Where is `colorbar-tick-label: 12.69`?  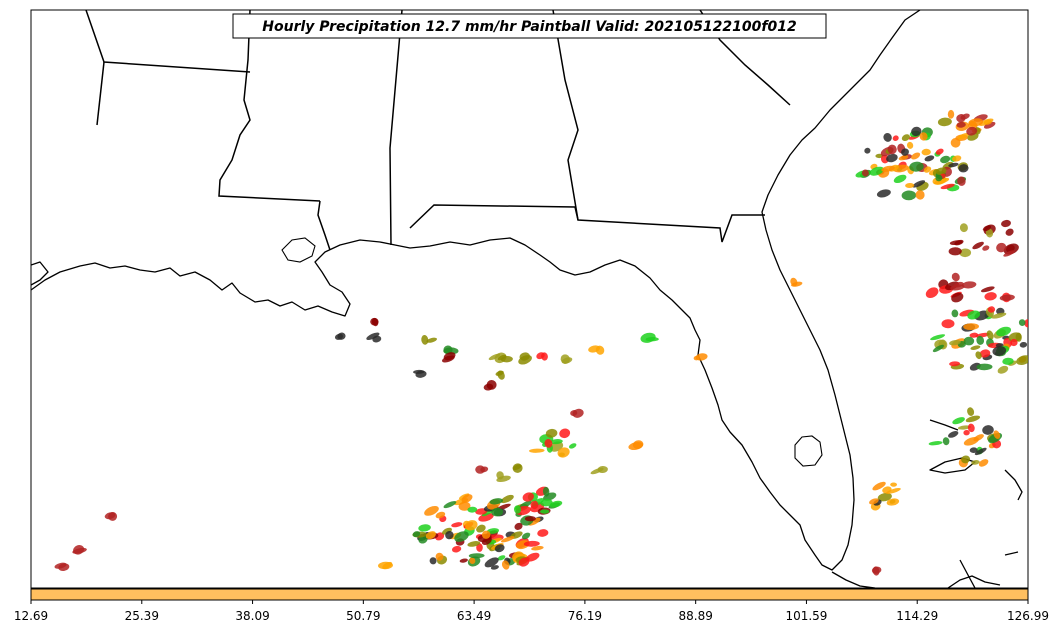 colorbar-tick-label: 12.69 is located at coordinates (31, 616).